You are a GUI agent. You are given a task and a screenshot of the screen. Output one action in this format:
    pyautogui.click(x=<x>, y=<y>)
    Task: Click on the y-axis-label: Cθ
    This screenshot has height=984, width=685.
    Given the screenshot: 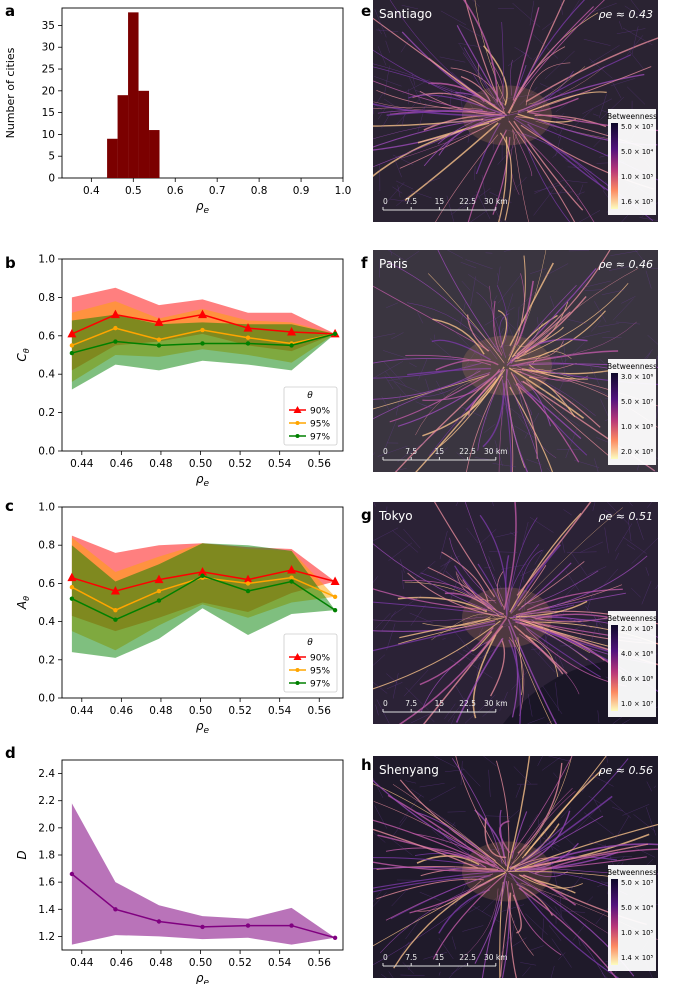 What is the action you would take?
    pyautogui.click(x=23, y=354)
    